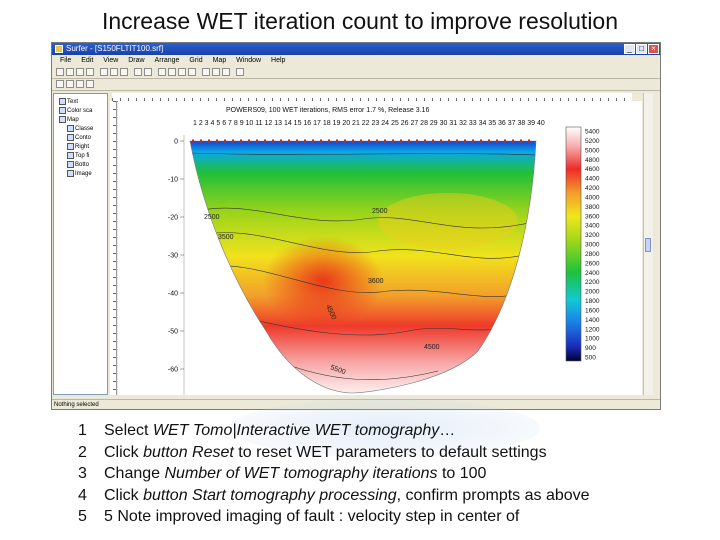 The width and height of the screenshot is (720, 540). Describe the element at coordinates (592, 150) in the screenshot. I see `color-scale-label: 5000` at that location.